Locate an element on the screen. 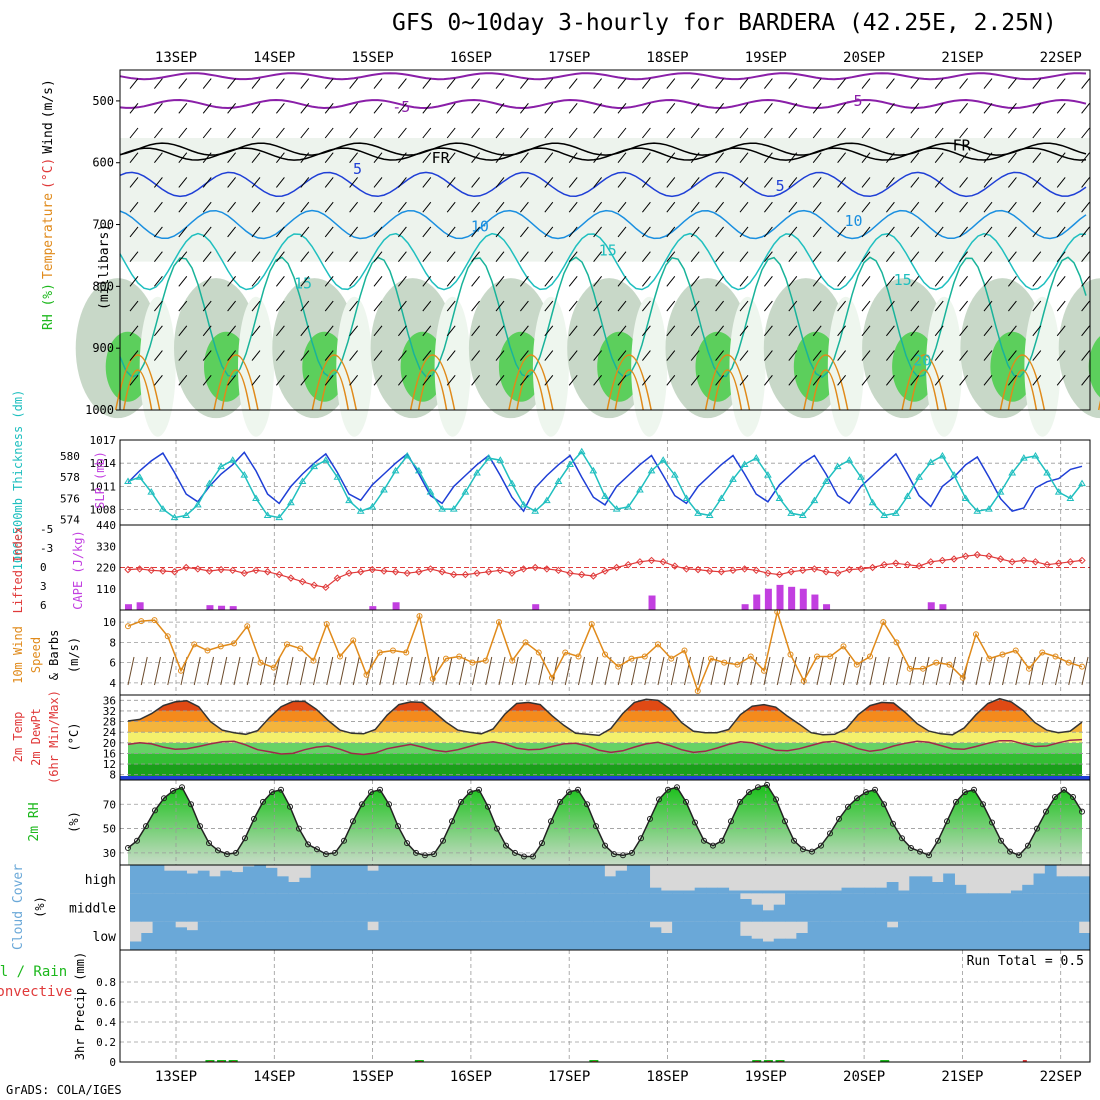 Image resolution: width=1100 pixels, height=1100 pixels. y-tick-label: 800 is located at coordinates (103, 286).